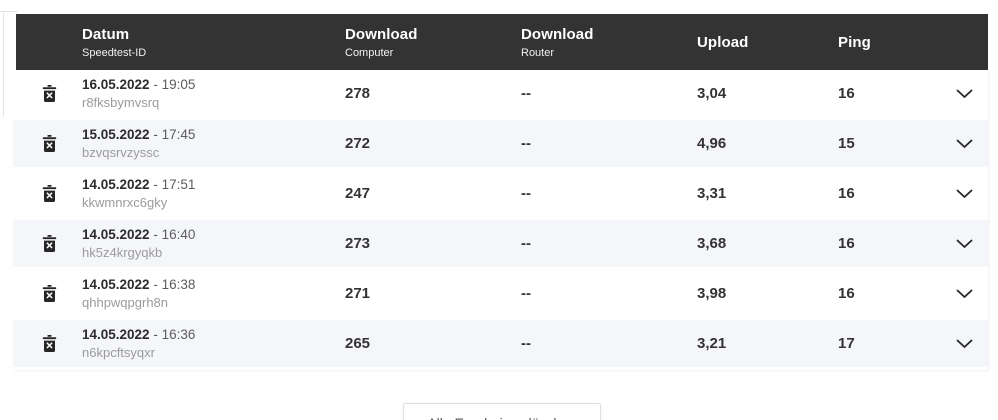 Image resolution: width=998 pixels, height=420 pixels. Describe the element at coordinates (854, 42) in the screenshot. I see `column-label: Ping` at that location.